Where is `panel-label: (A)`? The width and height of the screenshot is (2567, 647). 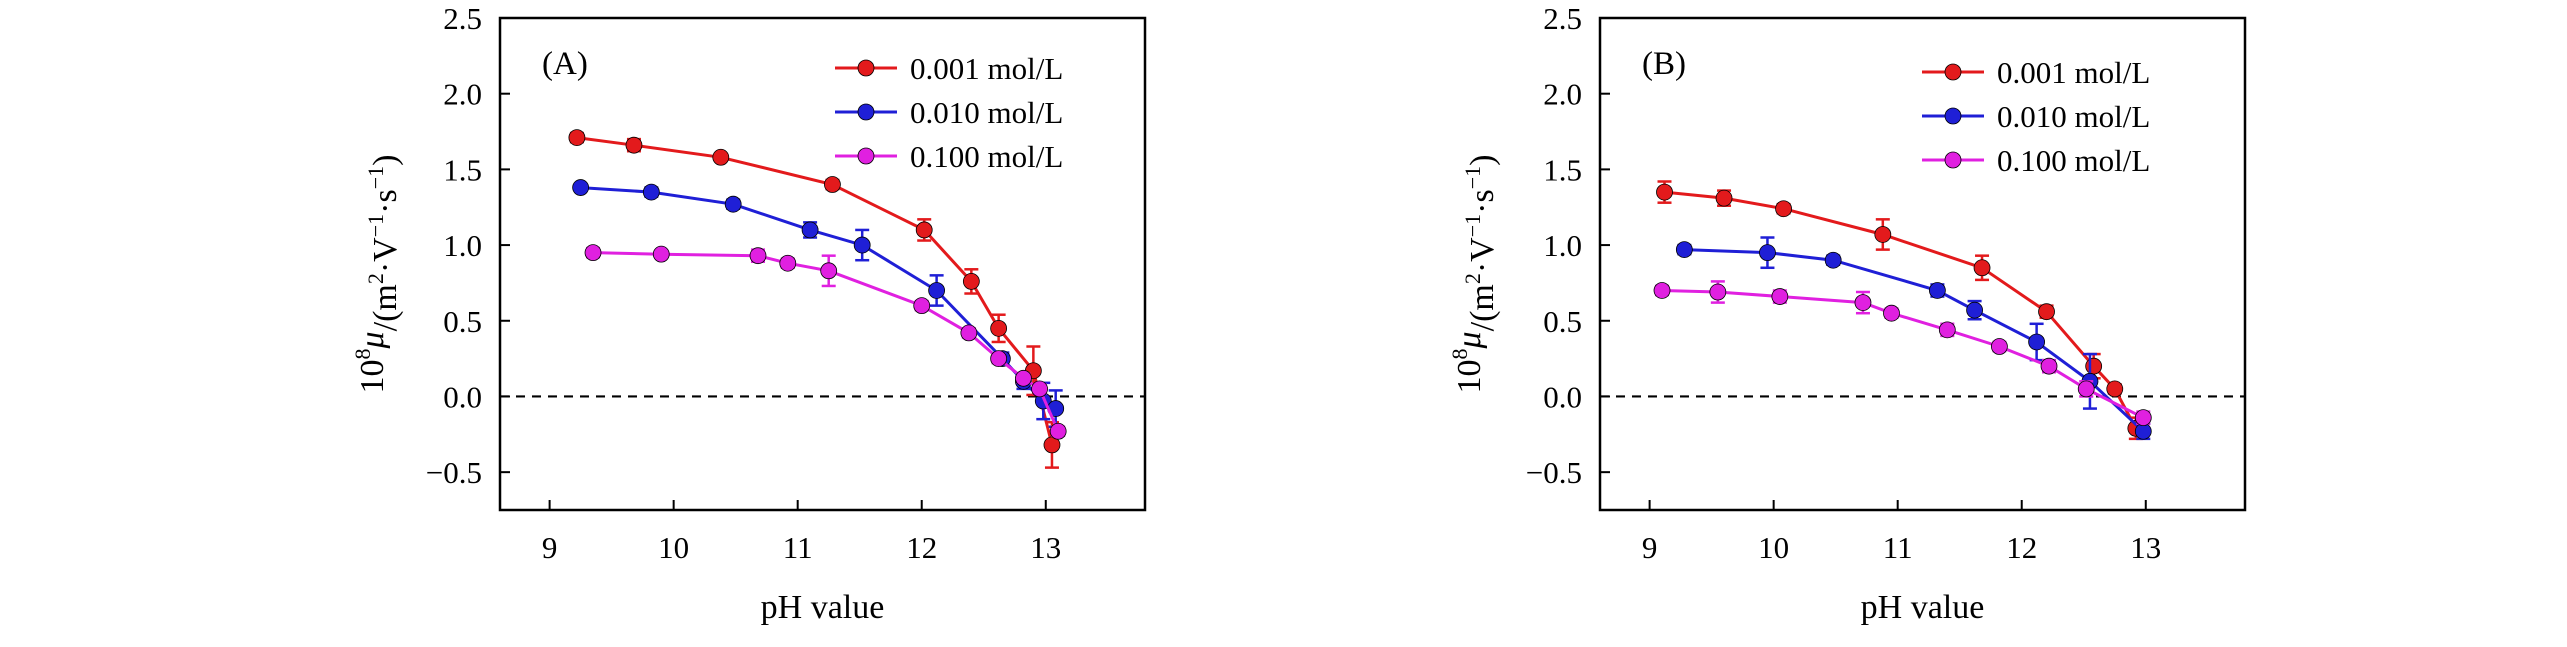 panel-label: (A) is located at coordinates (565, 64).